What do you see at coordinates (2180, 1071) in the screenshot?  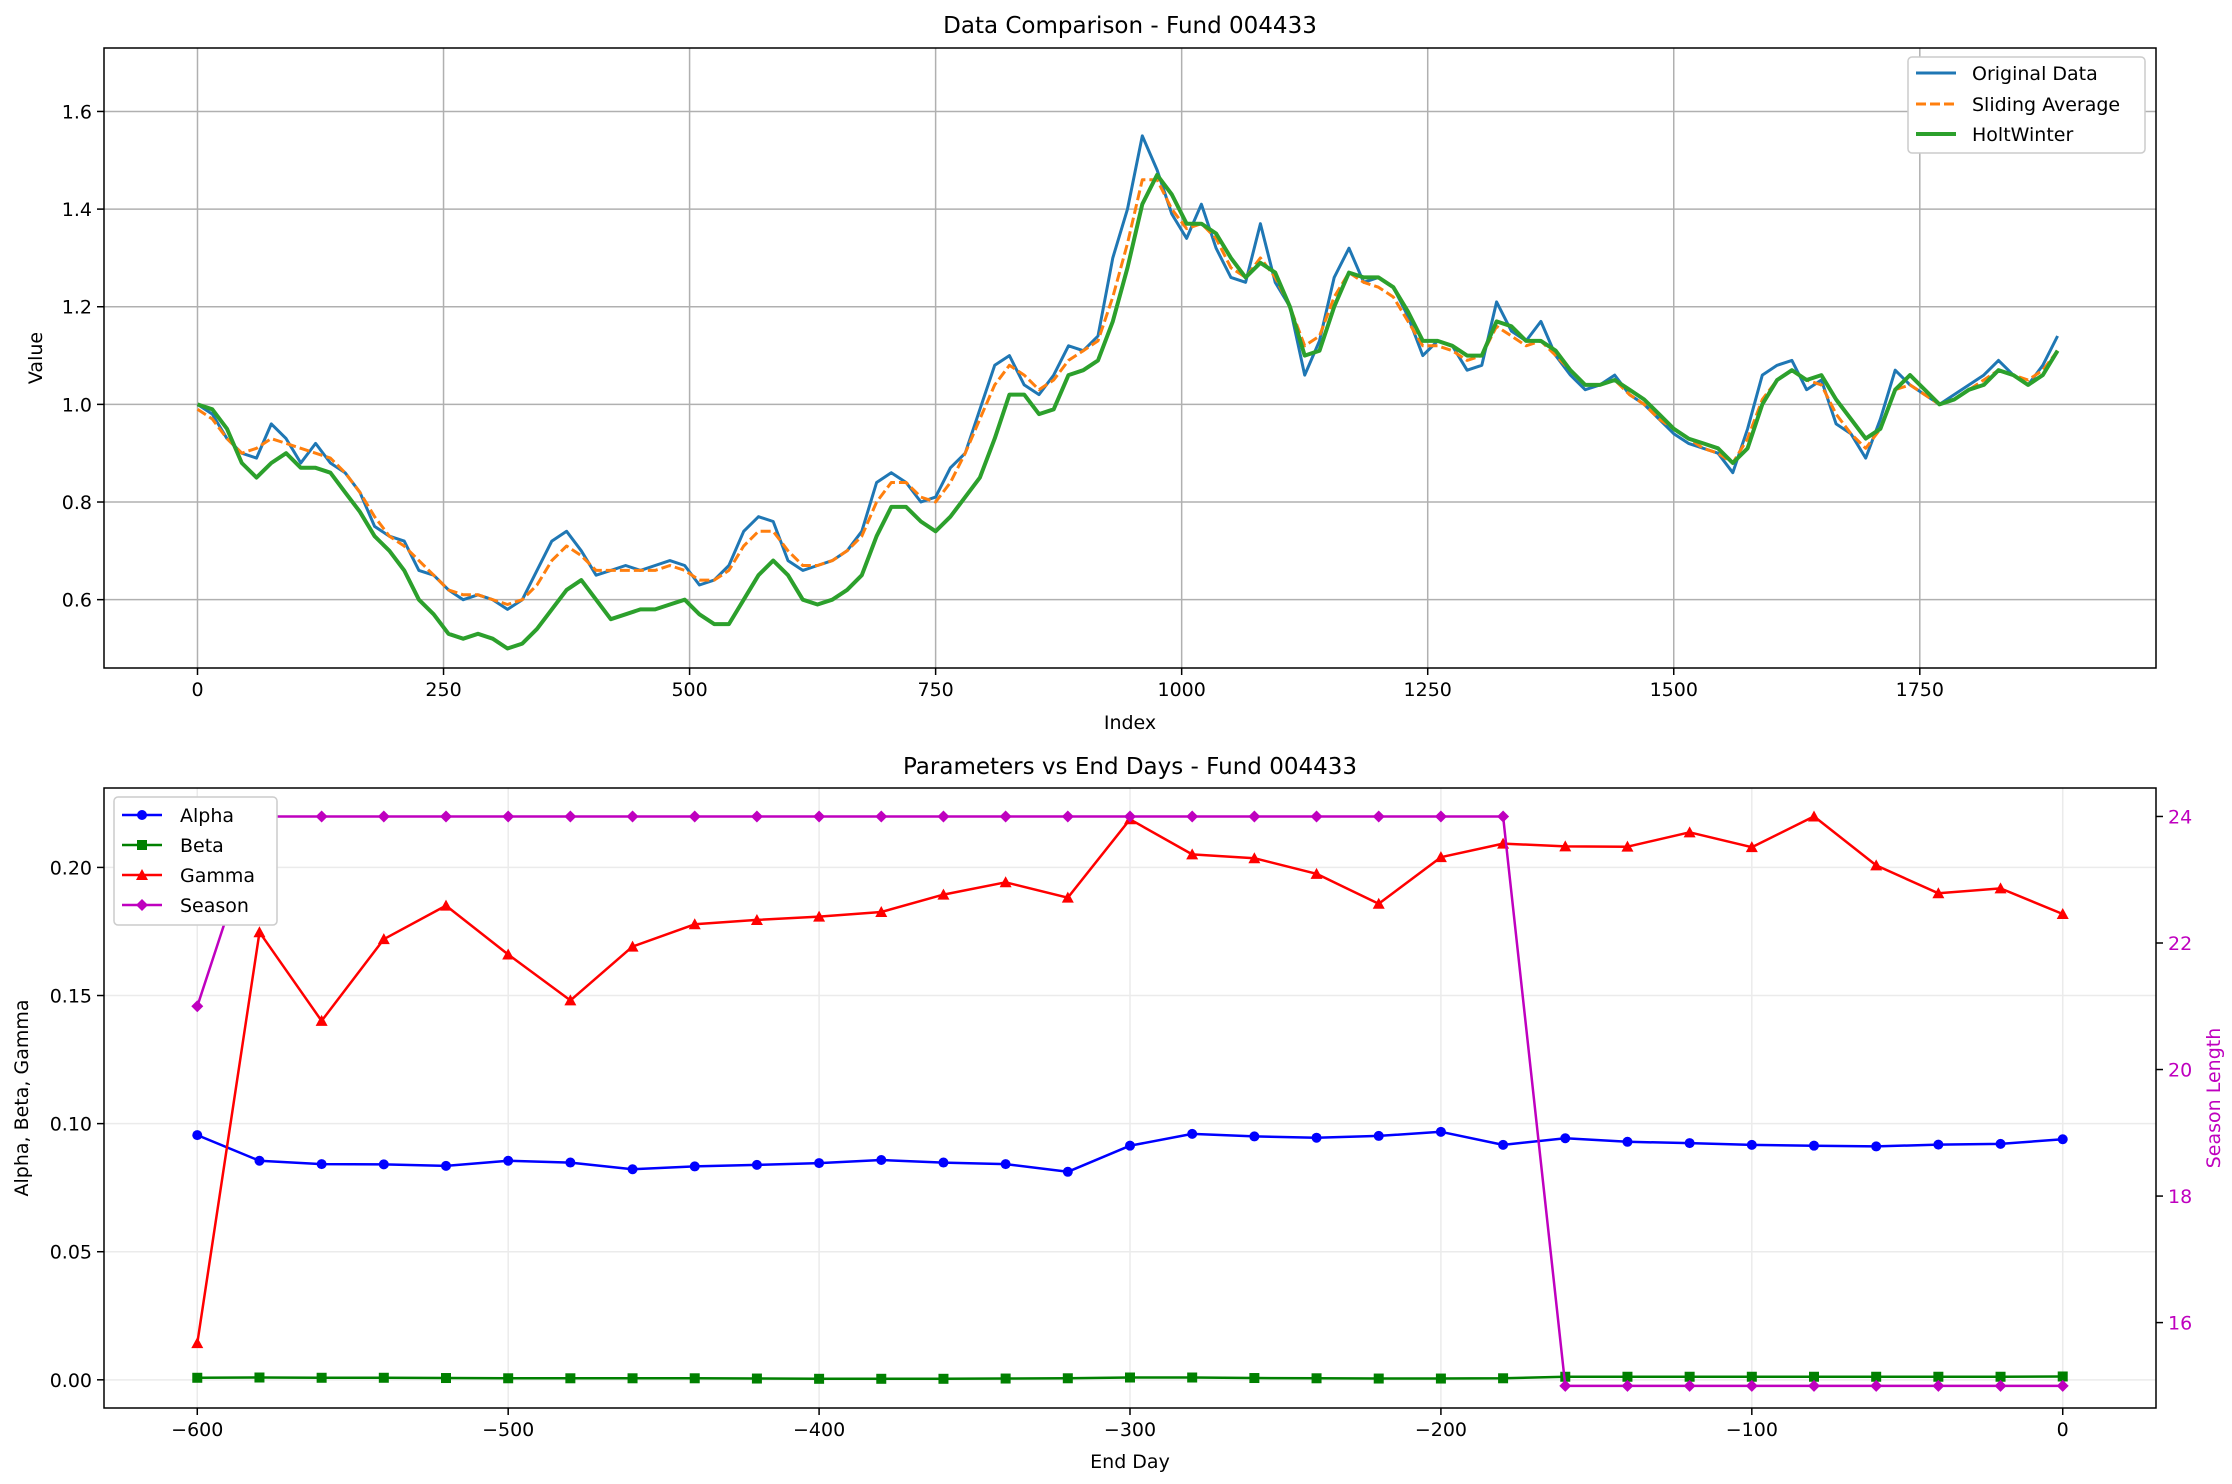 I see `y2-tick-label: 20` at bounding box center [2180, 1071].